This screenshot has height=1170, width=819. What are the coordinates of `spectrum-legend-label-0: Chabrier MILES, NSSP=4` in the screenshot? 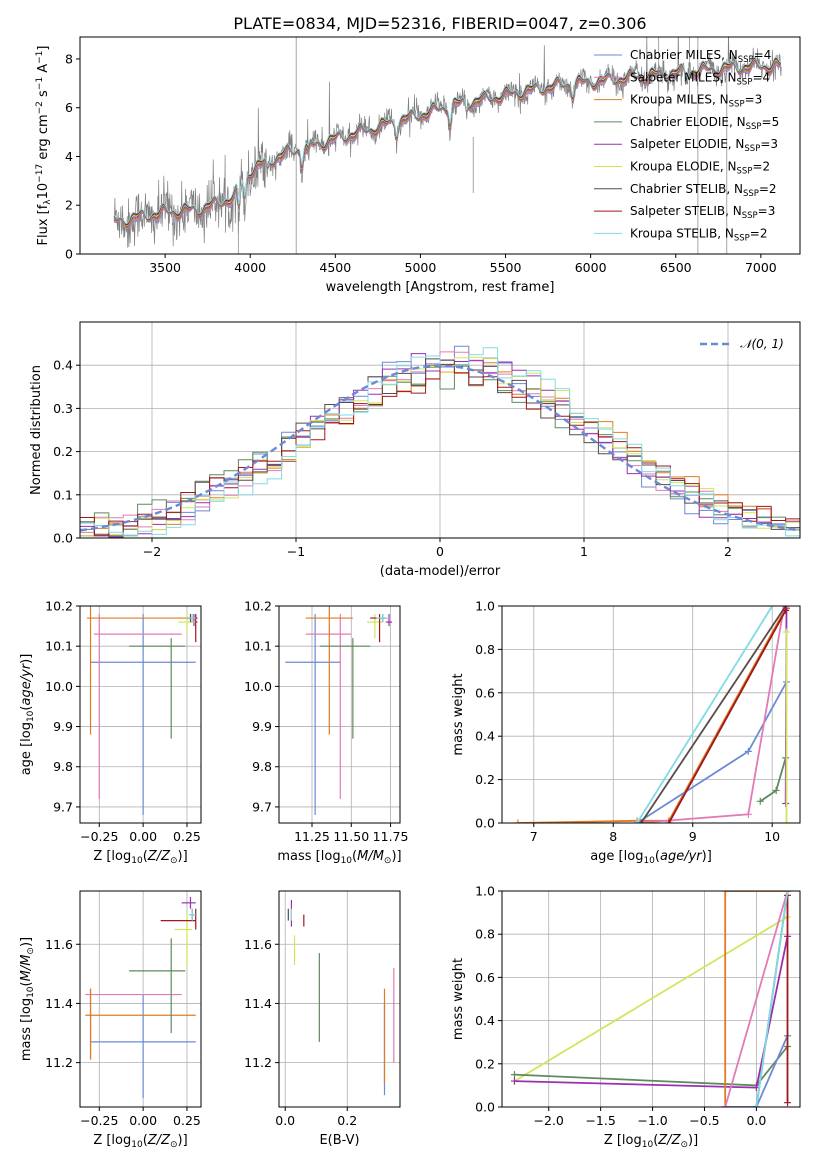 It's located at (700, 56).